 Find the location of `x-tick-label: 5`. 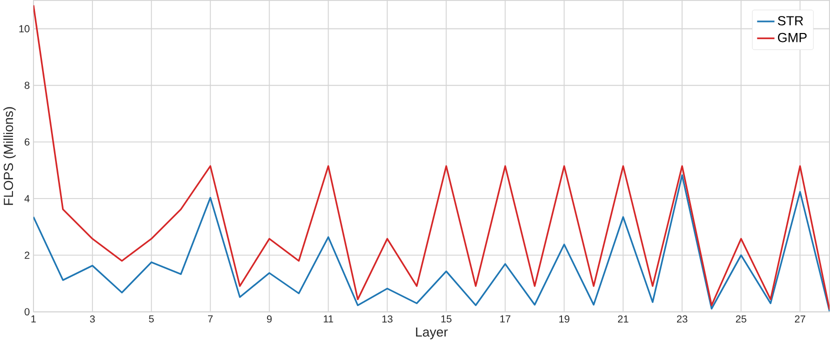

x-tick-label: 5 is located at coordinates (151, 319).